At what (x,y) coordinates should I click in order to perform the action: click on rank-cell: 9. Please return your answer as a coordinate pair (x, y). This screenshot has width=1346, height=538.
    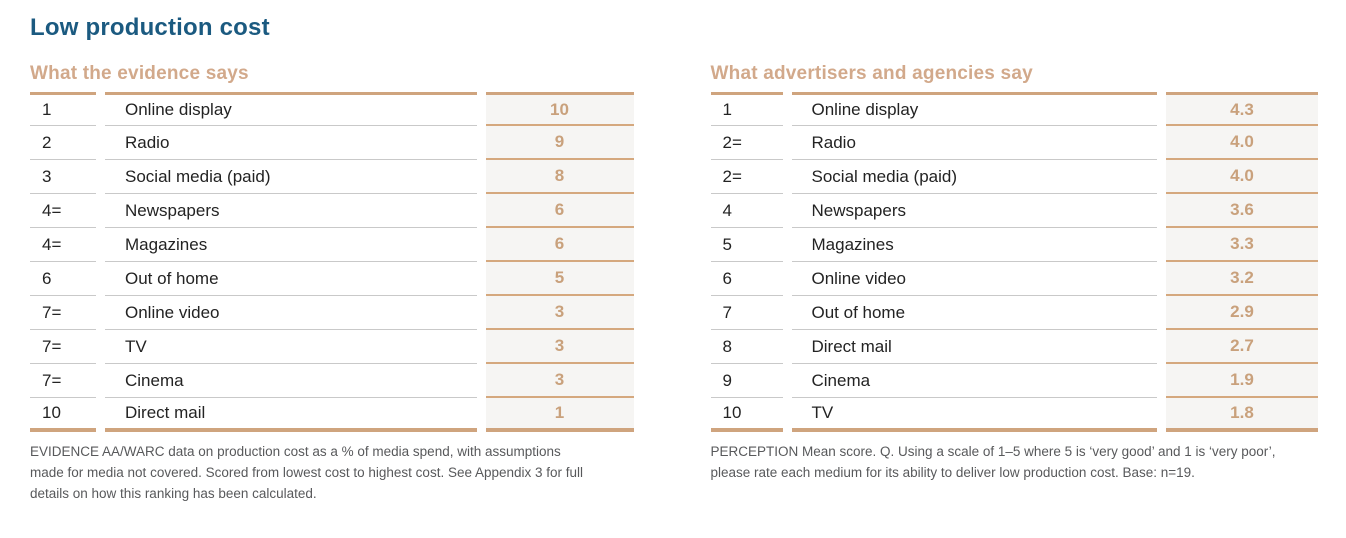
    Looking at the image, I should click on (746, 381).